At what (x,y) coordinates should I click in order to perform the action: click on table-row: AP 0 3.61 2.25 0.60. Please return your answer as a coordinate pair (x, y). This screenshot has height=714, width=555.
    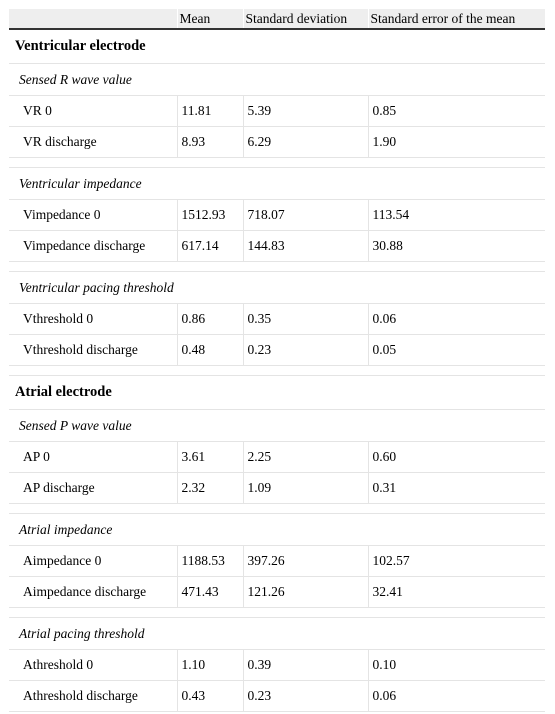
    Looking at the image, I should click on (277, 457).